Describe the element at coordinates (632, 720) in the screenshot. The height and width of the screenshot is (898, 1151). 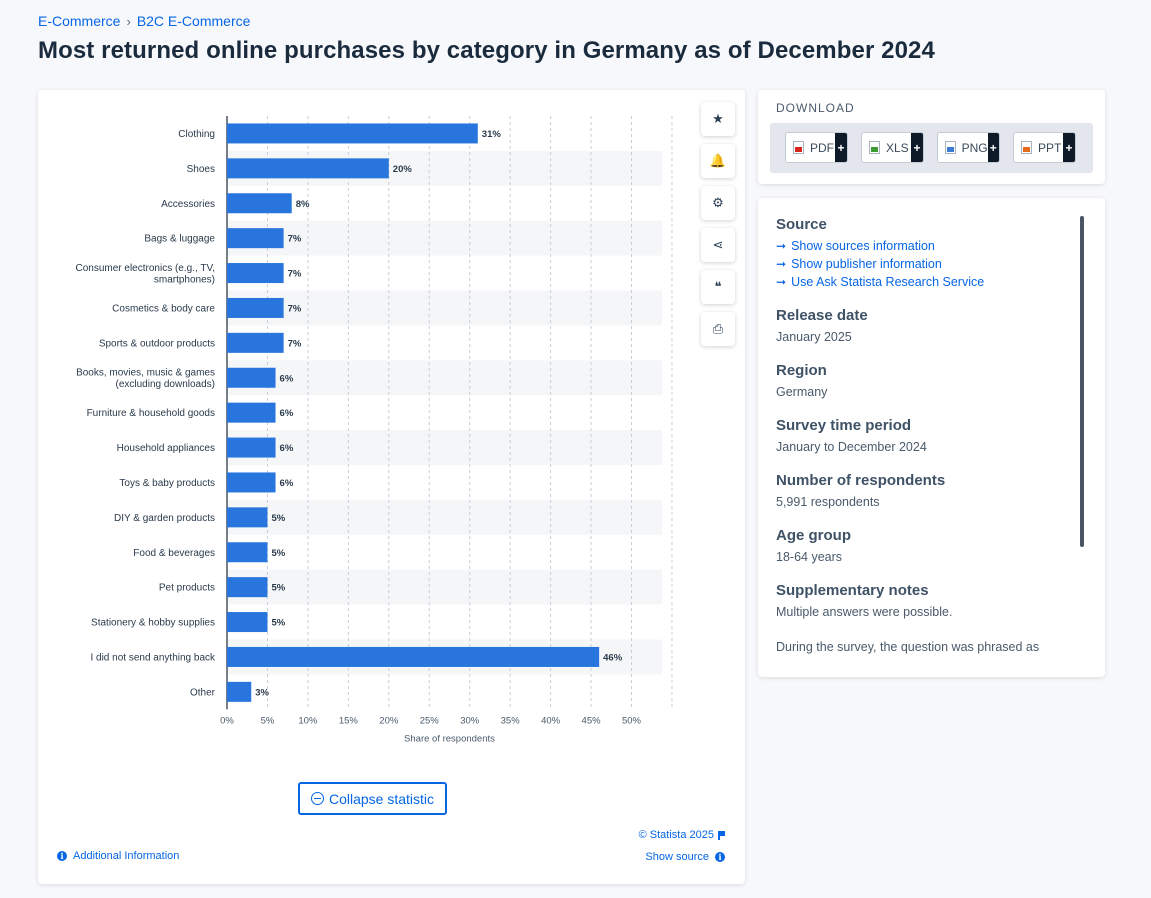
I see `x-tick-label: 50%` at that location.